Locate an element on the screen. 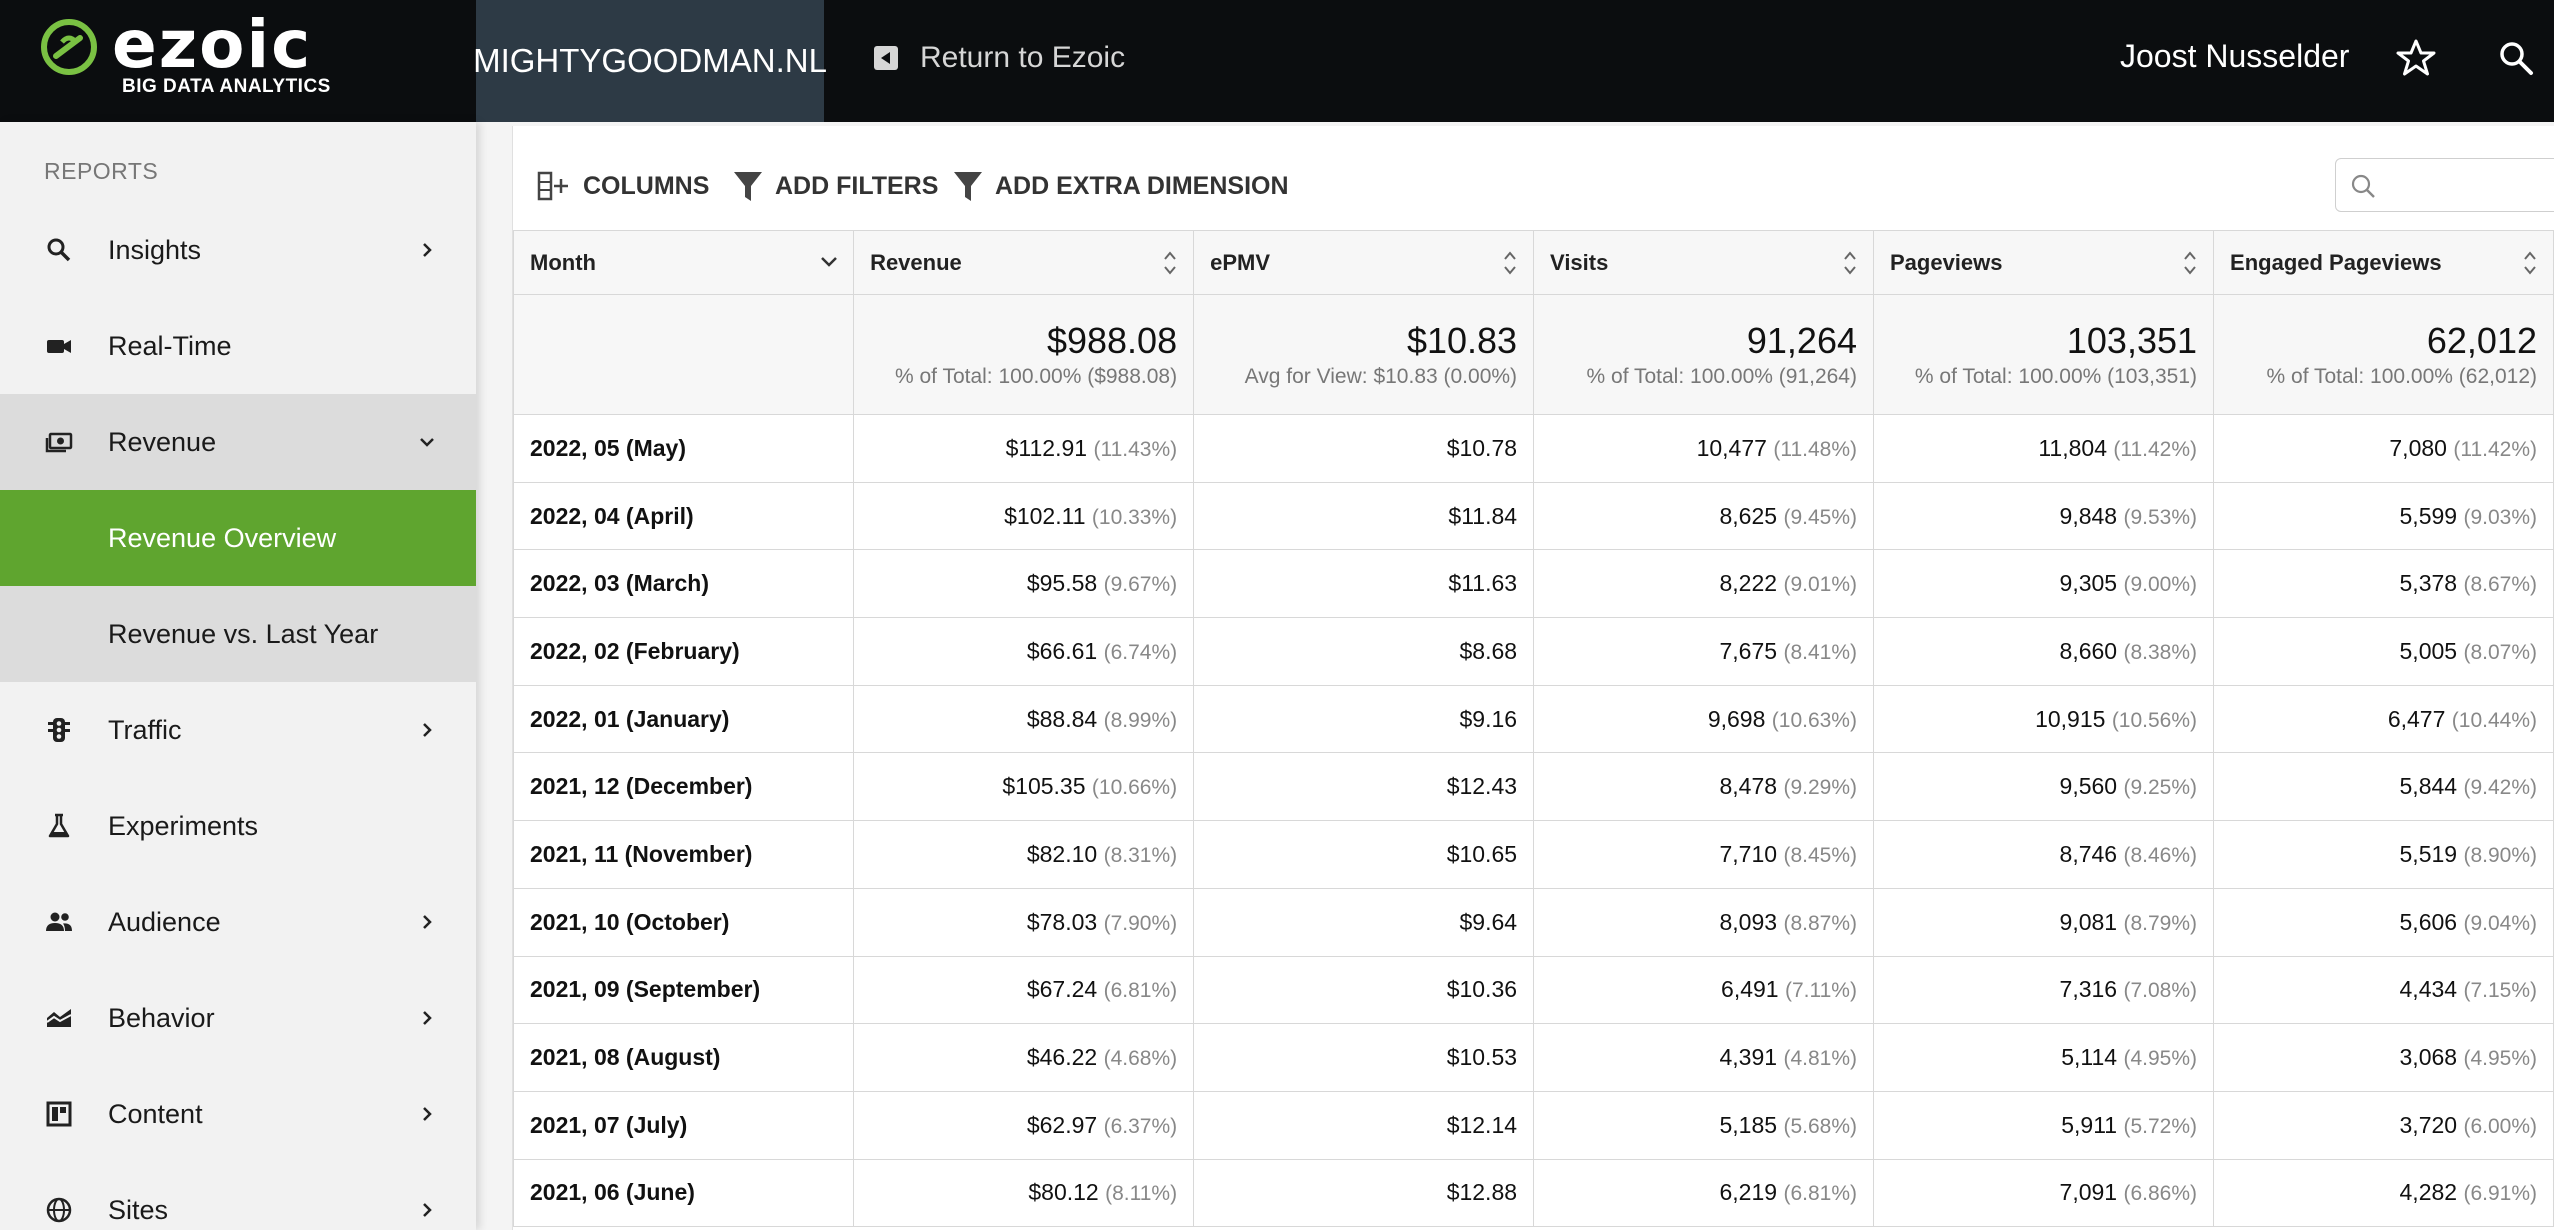 The image size is (2554, 1230). column-header-month: Month is located at coordinates (683, 262).